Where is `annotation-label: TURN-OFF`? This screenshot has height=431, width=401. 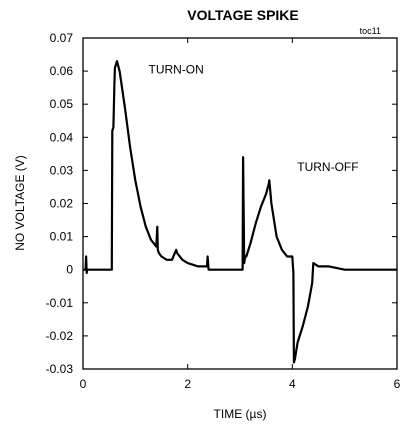 annotation-label: TURN-OFF is located at coordinates (327, 167).